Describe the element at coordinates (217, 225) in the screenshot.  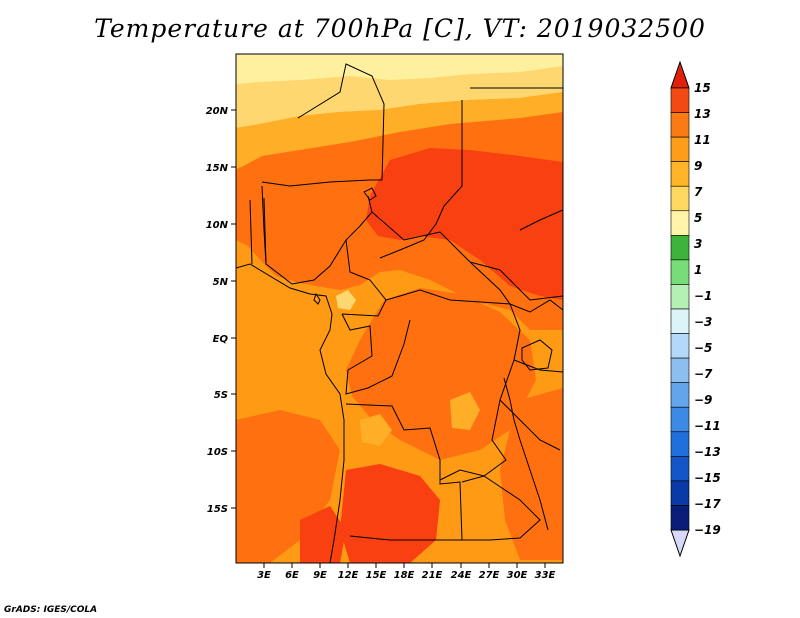
I see `lat-label: 10N` at that location.